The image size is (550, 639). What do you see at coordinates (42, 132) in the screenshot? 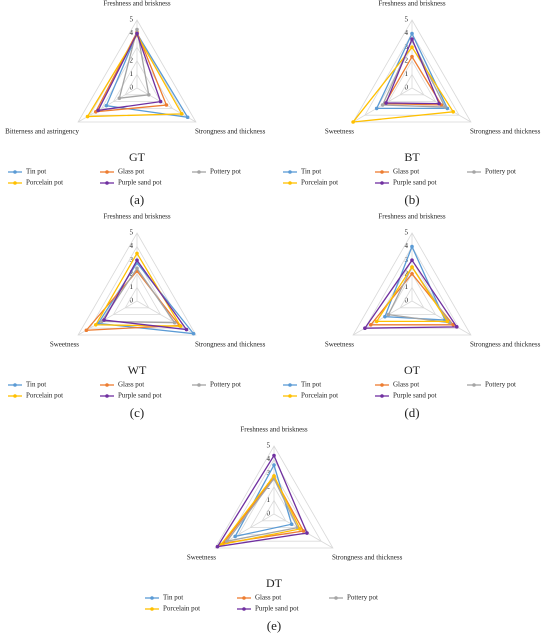
I see `axis-label: Bitterness and astringency` at bounding box center [42, 132].